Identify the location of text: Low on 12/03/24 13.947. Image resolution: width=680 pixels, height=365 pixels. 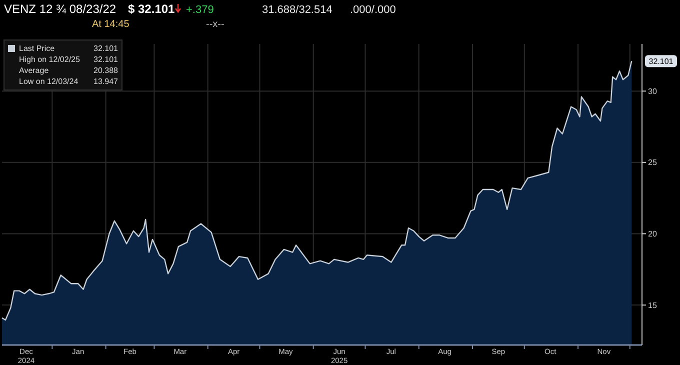
(68, 81).